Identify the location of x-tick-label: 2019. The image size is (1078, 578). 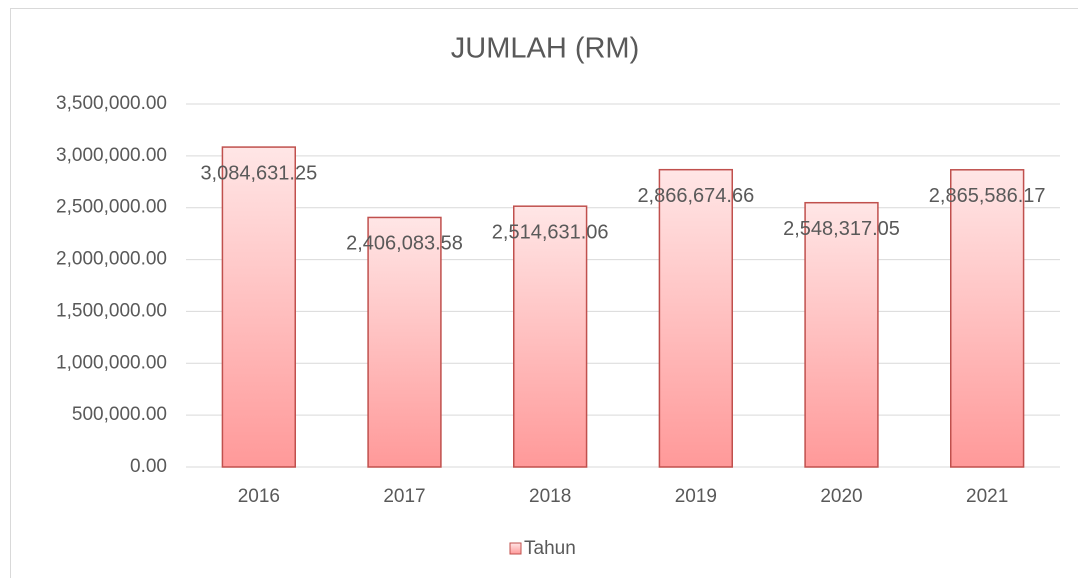
(696, 496).